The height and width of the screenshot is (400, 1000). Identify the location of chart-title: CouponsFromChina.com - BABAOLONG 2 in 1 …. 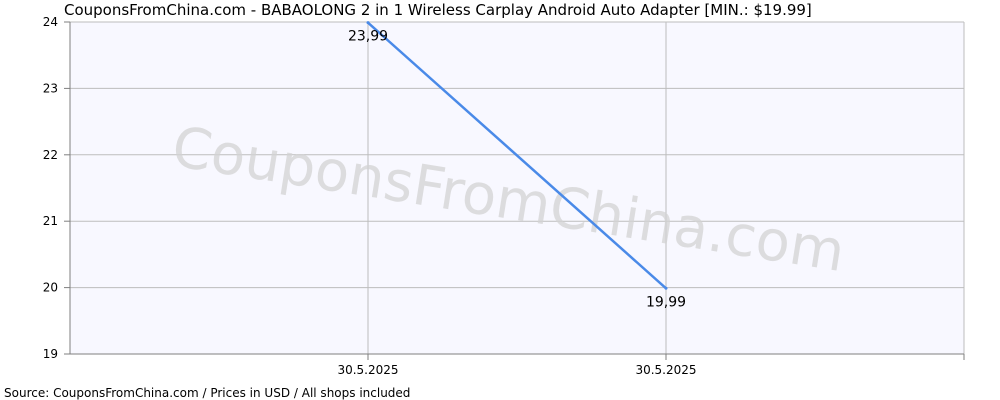
(438, 10).